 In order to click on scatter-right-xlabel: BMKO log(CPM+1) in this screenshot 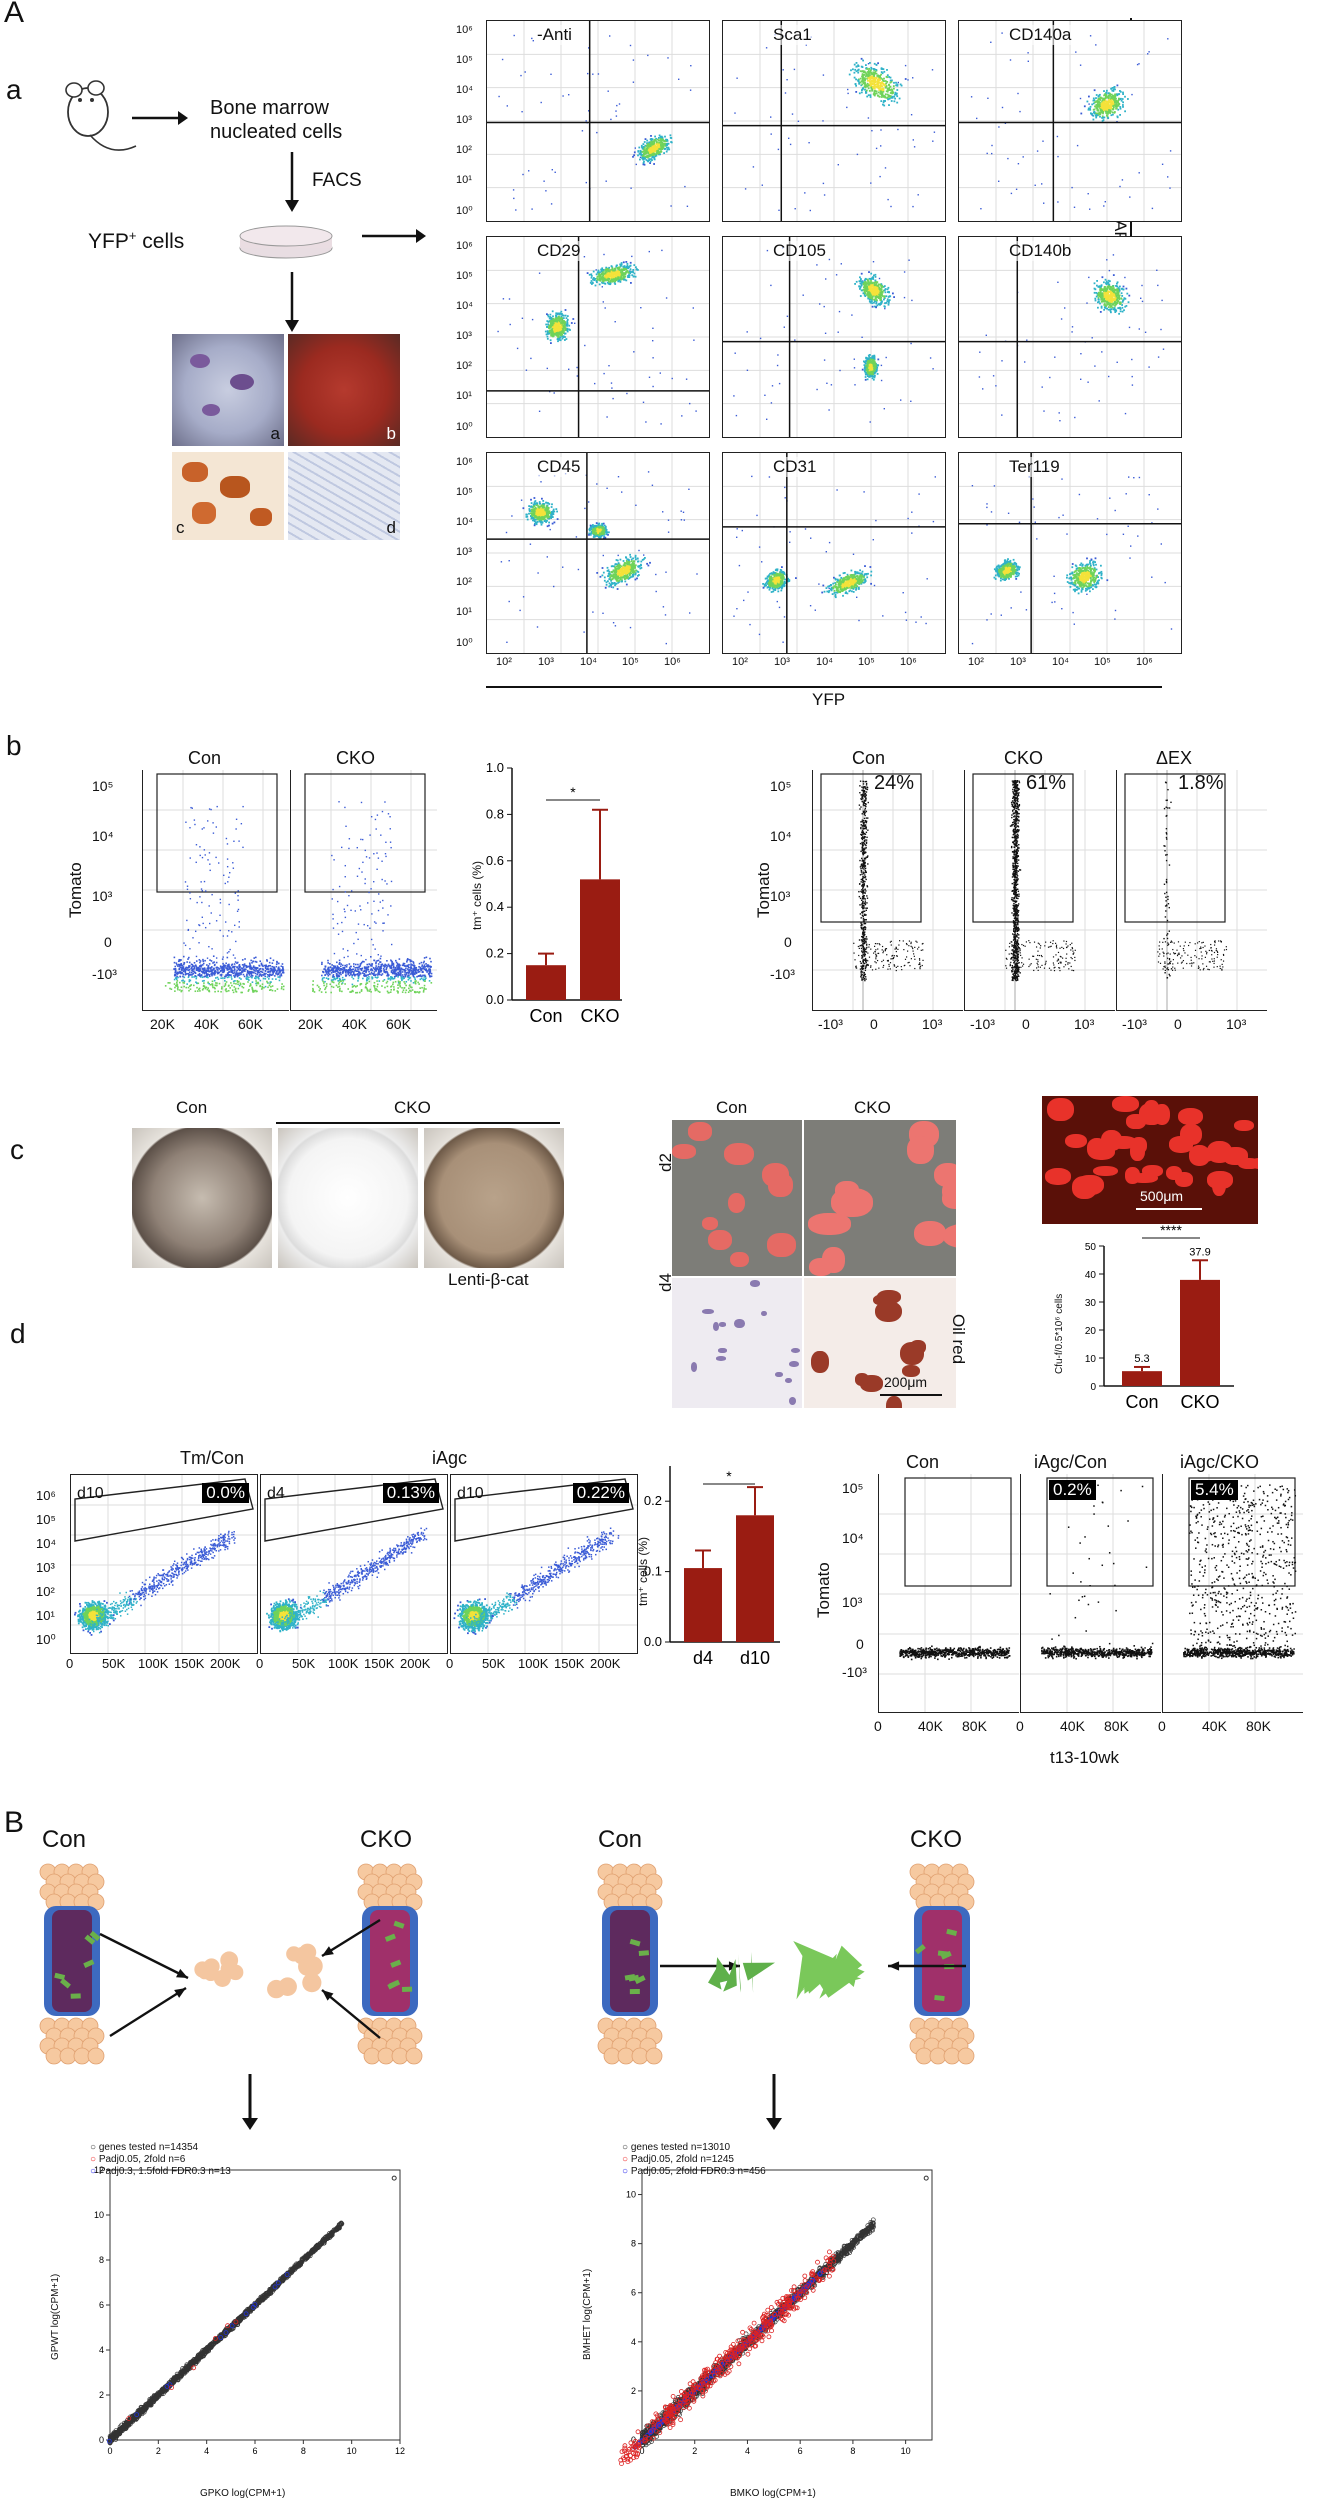, I will do `click(773, 2493)`.